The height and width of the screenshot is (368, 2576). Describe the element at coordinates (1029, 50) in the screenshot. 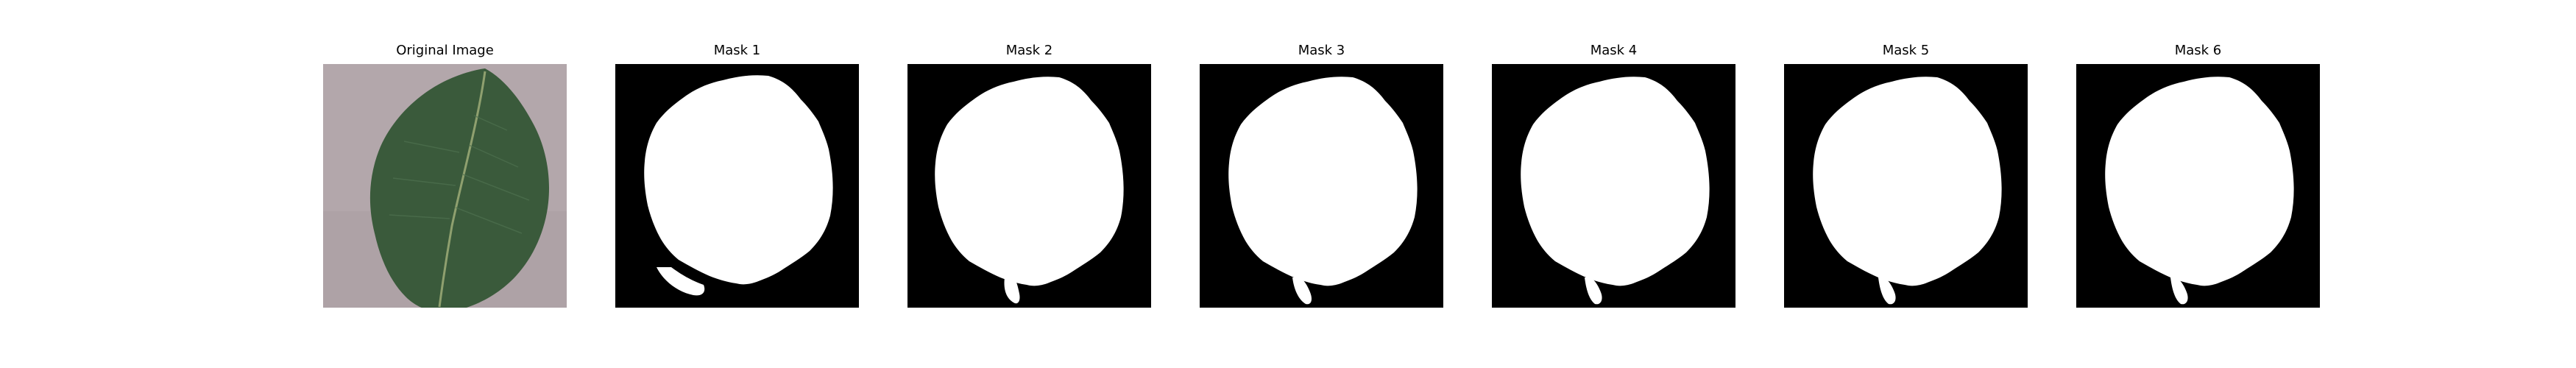

I see `panel-title: Mask 2` at that location.